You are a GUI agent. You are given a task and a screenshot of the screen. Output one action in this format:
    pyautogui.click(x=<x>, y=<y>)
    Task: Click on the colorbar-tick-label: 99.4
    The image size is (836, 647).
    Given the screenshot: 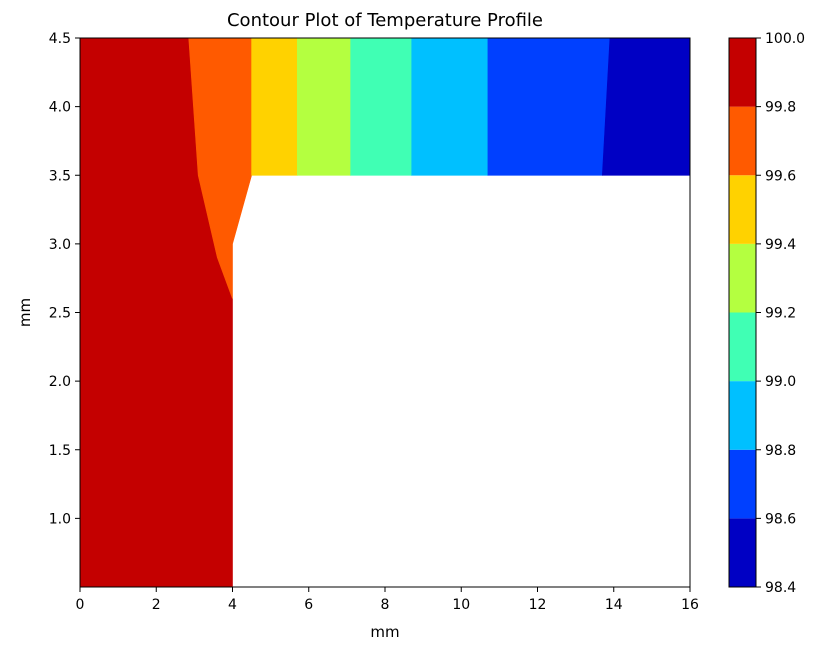 What is the action you would take?
    pyautogui.click(x=780, y=245)
    